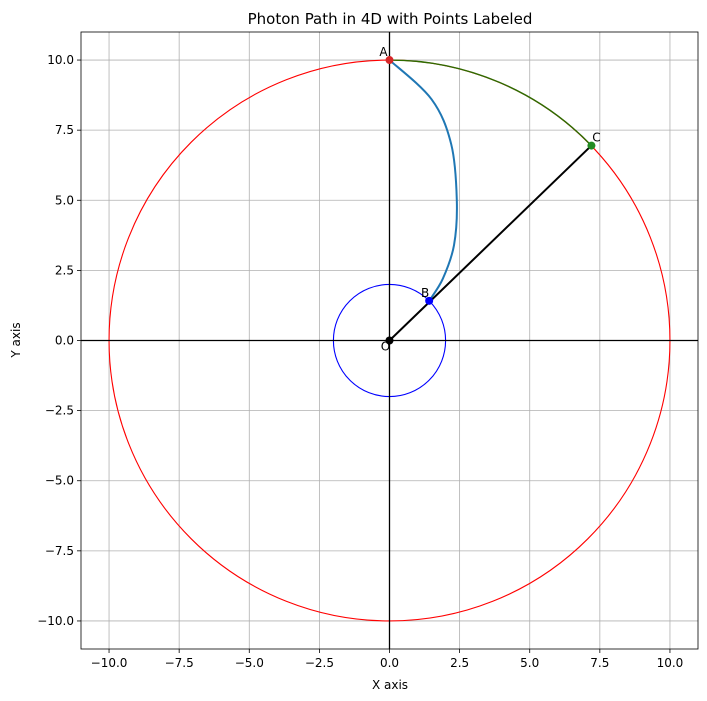 The width and height of the screenshot is (707, 701). Describe the element at coordinates (459, 663) in the screenshot. I see `x-tick-label: 2.5` at that location.